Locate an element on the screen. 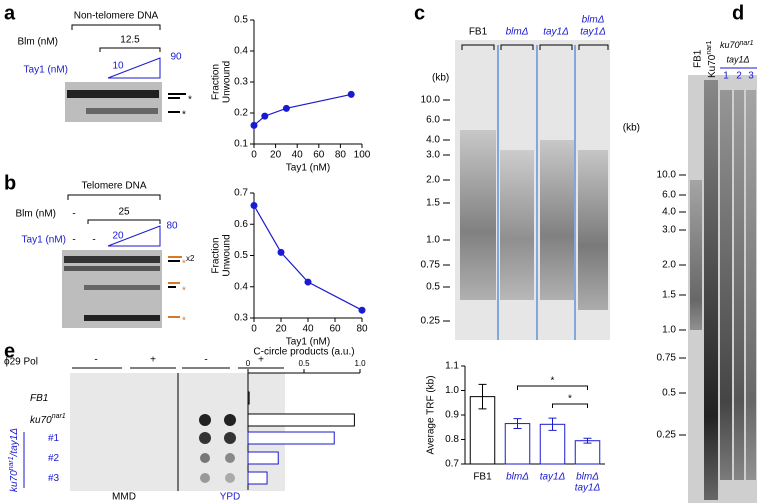 The height and width of the screenshot is (503, 757). lane-label: Ku70nar1 is located at coordinates (712, 59).